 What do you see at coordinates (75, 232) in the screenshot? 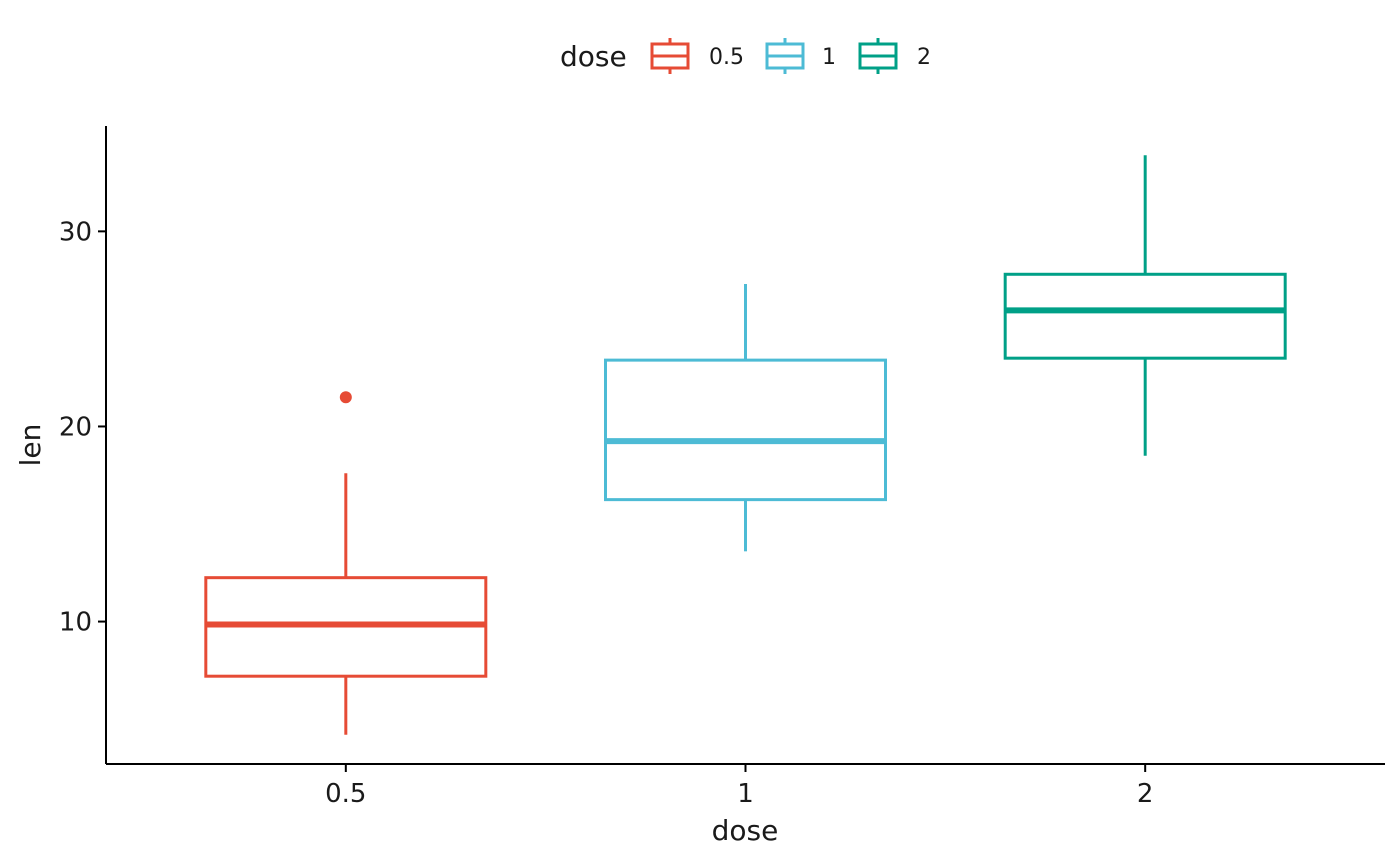
I see `y-tick-label: 30` at bounding box center [75, 232].